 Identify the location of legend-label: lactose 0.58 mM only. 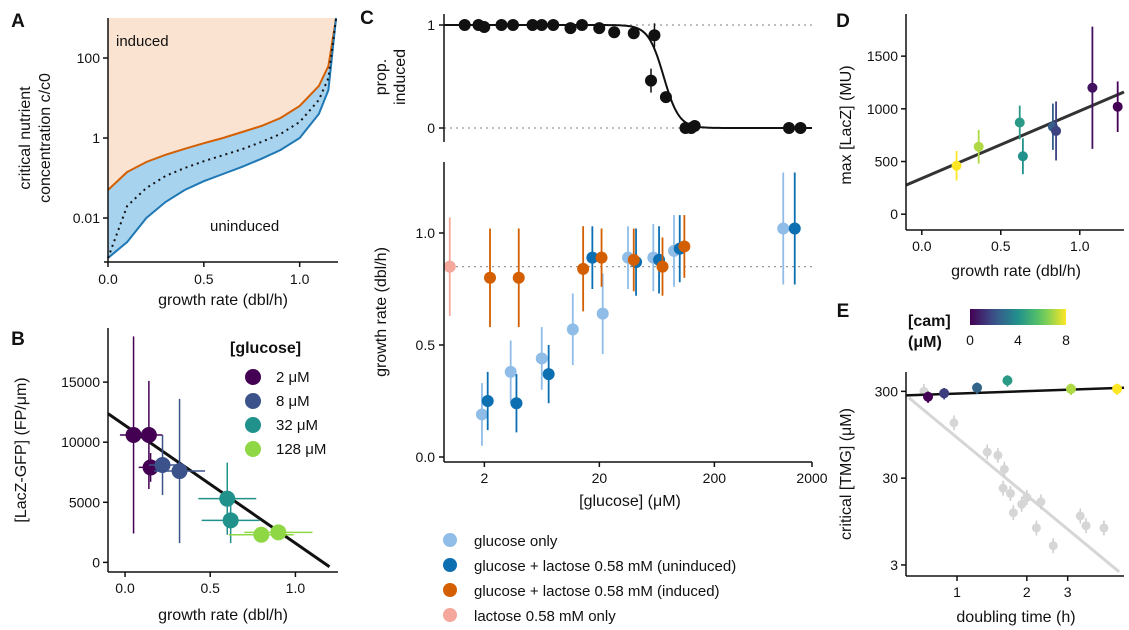
(545, 616).